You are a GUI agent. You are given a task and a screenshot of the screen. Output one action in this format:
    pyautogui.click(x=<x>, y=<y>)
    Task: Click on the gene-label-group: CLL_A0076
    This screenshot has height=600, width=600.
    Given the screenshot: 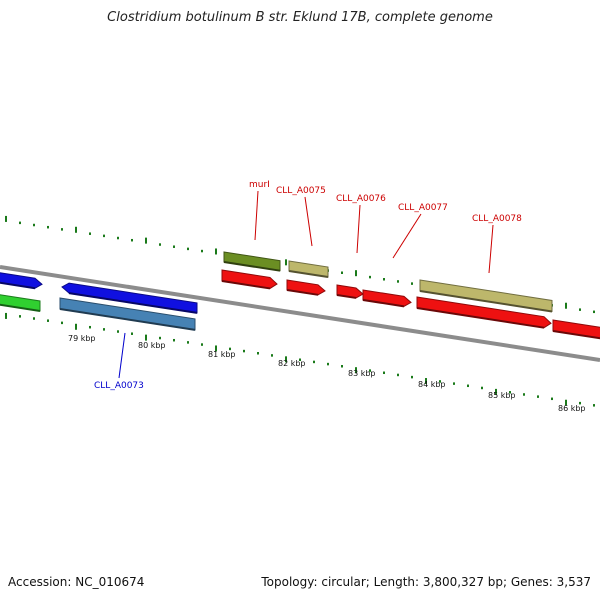 What is the action you would take?
    pyautogui.click(x=361, y=224)
    